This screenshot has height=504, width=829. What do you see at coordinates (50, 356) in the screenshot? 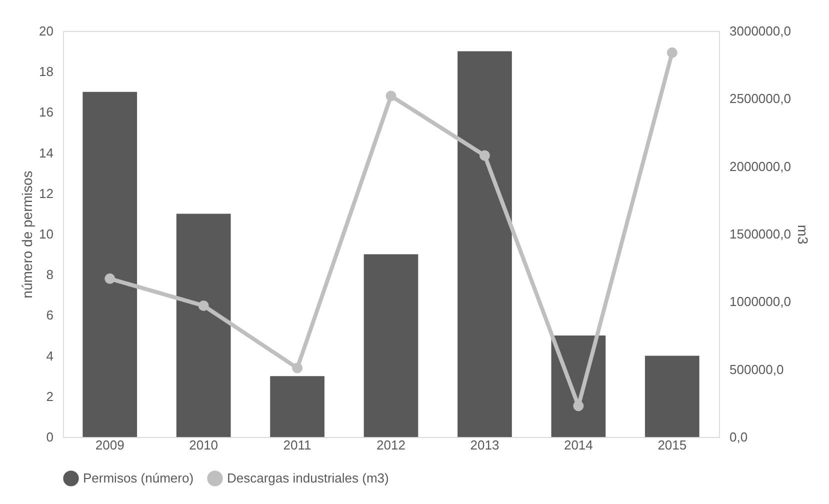
I see `y-tick-label: 4` at bounding box center [50, 356].